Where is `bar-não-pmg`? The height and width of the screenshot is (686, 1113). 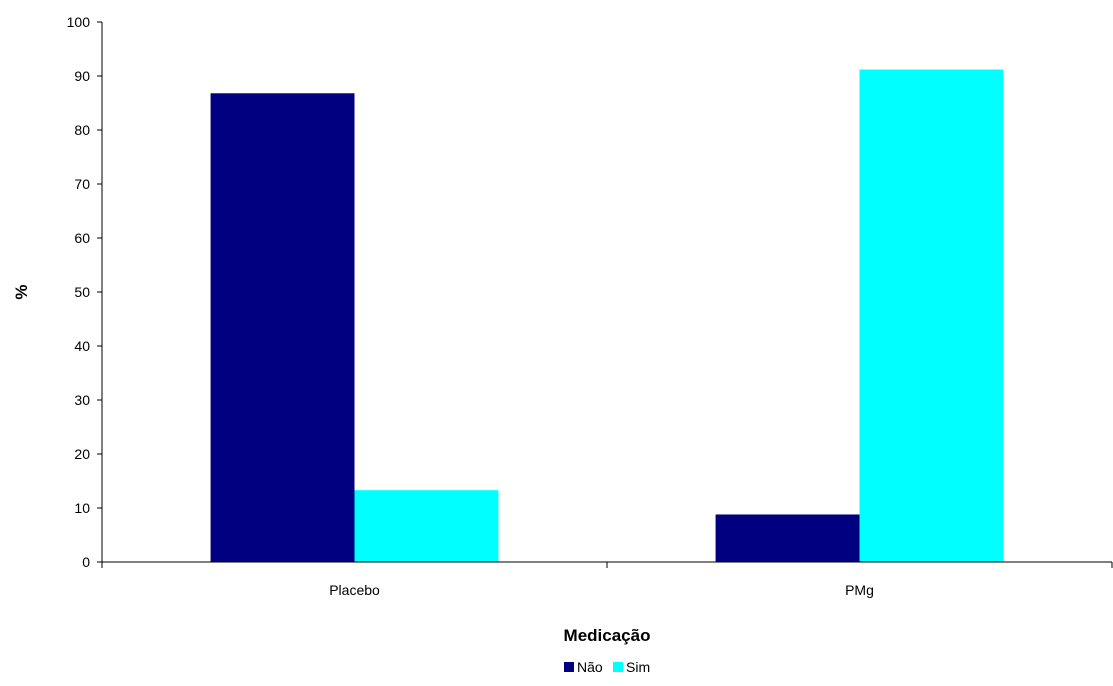 bar-não-pmg is located at coordinates (787, 538).